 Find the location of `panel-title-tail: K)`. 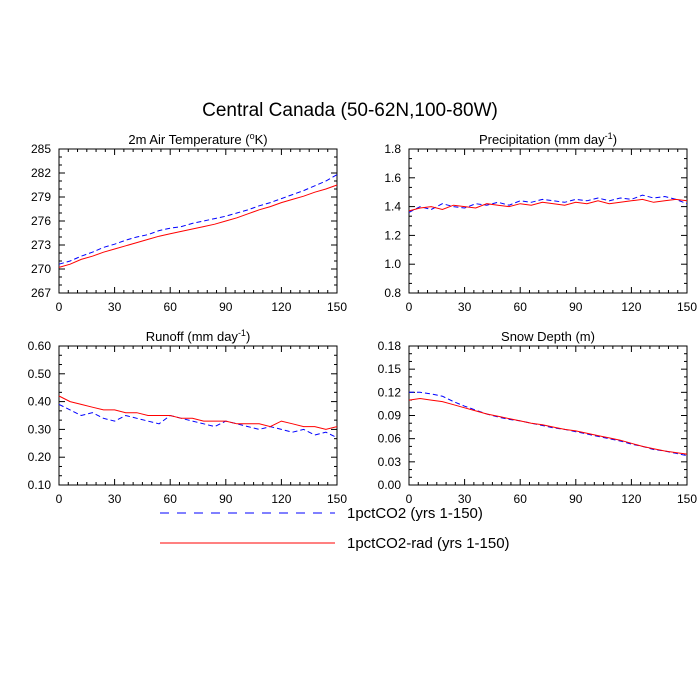

panel-title-tail: K) is located at coordinates (261, 139).